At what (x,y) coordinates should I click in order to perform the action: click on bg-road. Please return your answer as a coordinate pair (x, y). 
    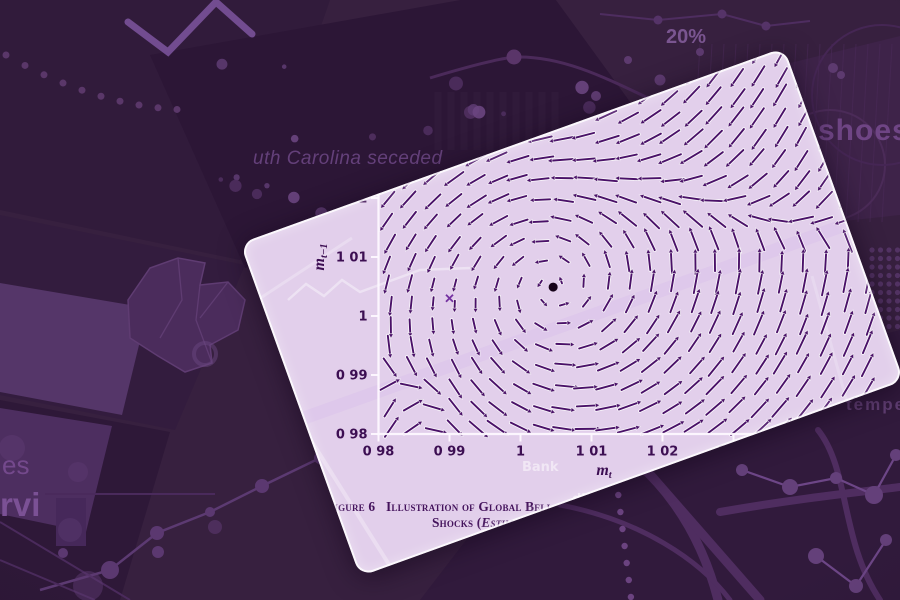
    Looking at the image, I should click on (704, 533).